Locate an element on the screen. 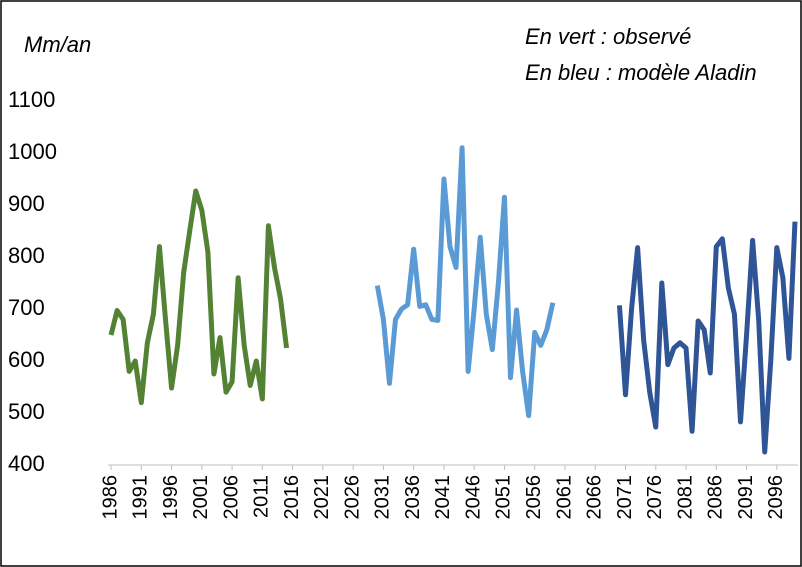 This screenshot has width=802, height=567. x-tick-label: 2071 is located at coordinates (625, 497).